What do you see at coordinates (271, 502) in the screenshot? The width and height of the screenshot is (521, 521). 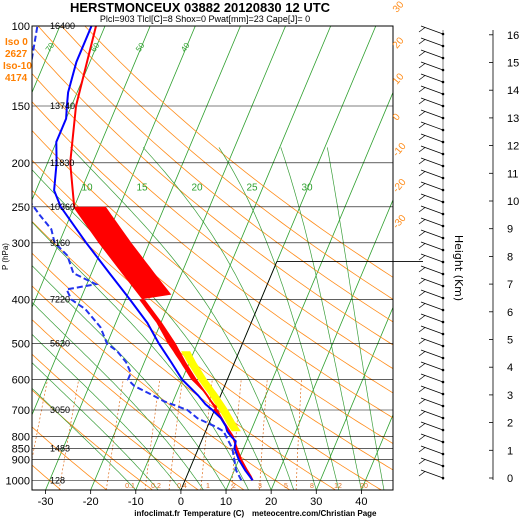 I see `x-tick-label: 20` at bounding box center [271, 502].